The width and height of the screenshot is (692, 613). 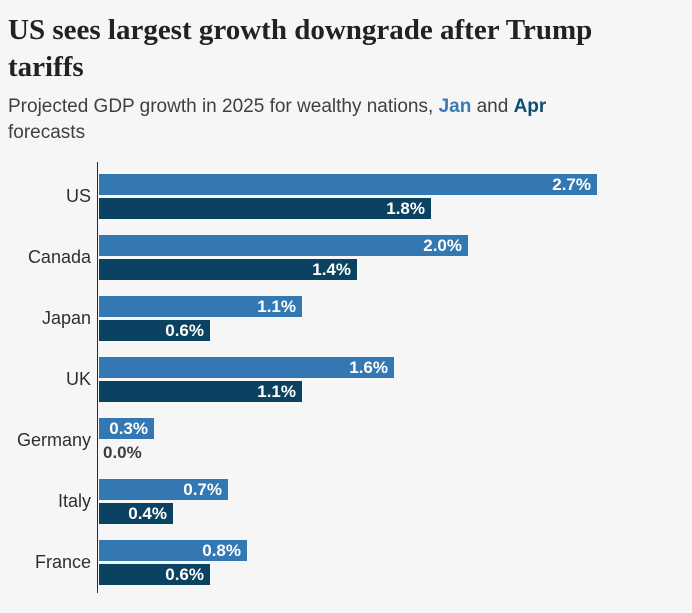 What do you see at coordinates (246, 367) in the screenshot?
I see `bar-jan: 1.6%` at bounding box center [246, 367].